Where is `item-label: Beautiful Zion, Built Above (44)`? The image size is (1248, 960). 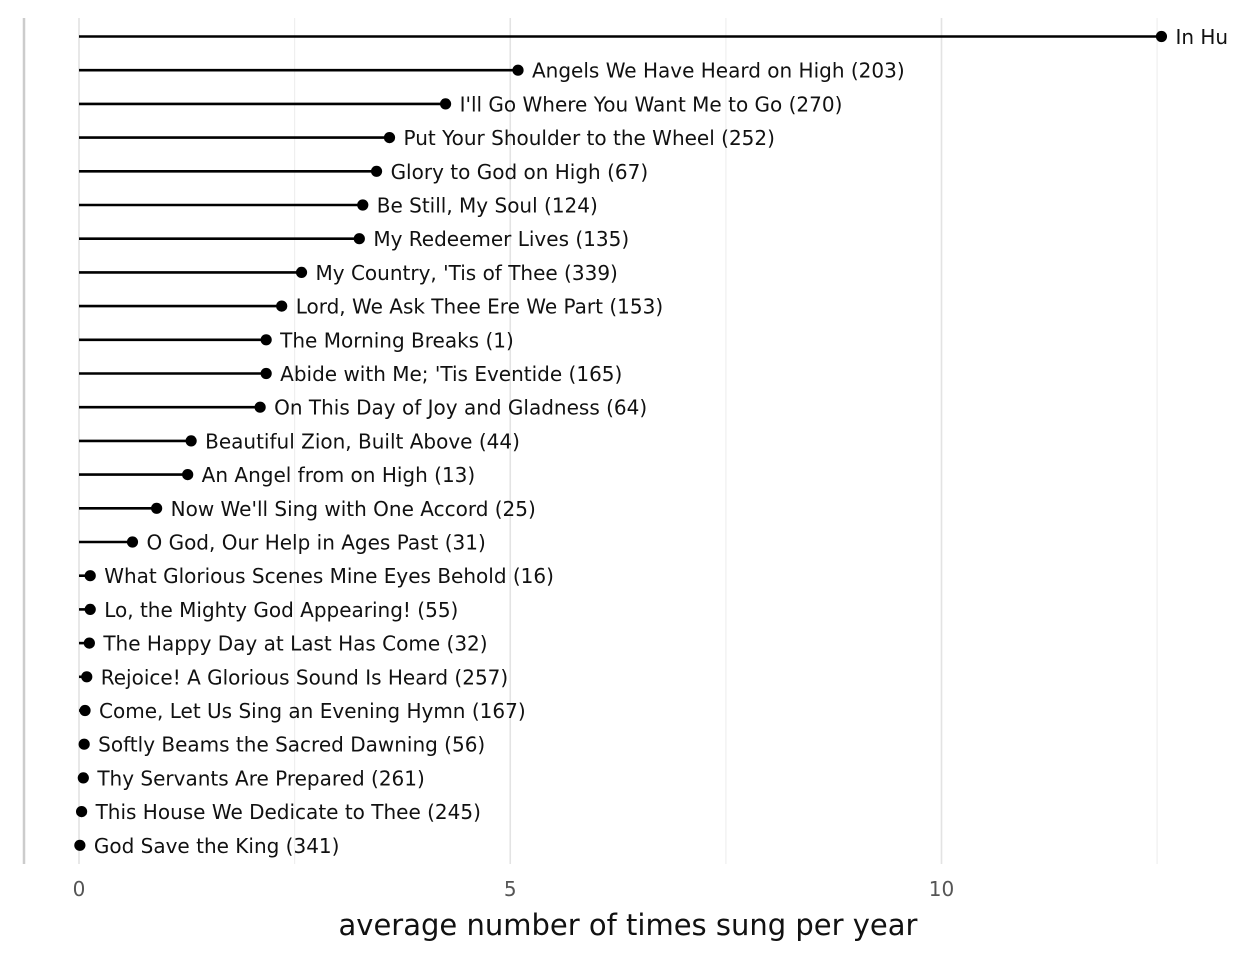 item-label: Beautiful Zion, Built Above (44) is located at coordinates (362, 441).